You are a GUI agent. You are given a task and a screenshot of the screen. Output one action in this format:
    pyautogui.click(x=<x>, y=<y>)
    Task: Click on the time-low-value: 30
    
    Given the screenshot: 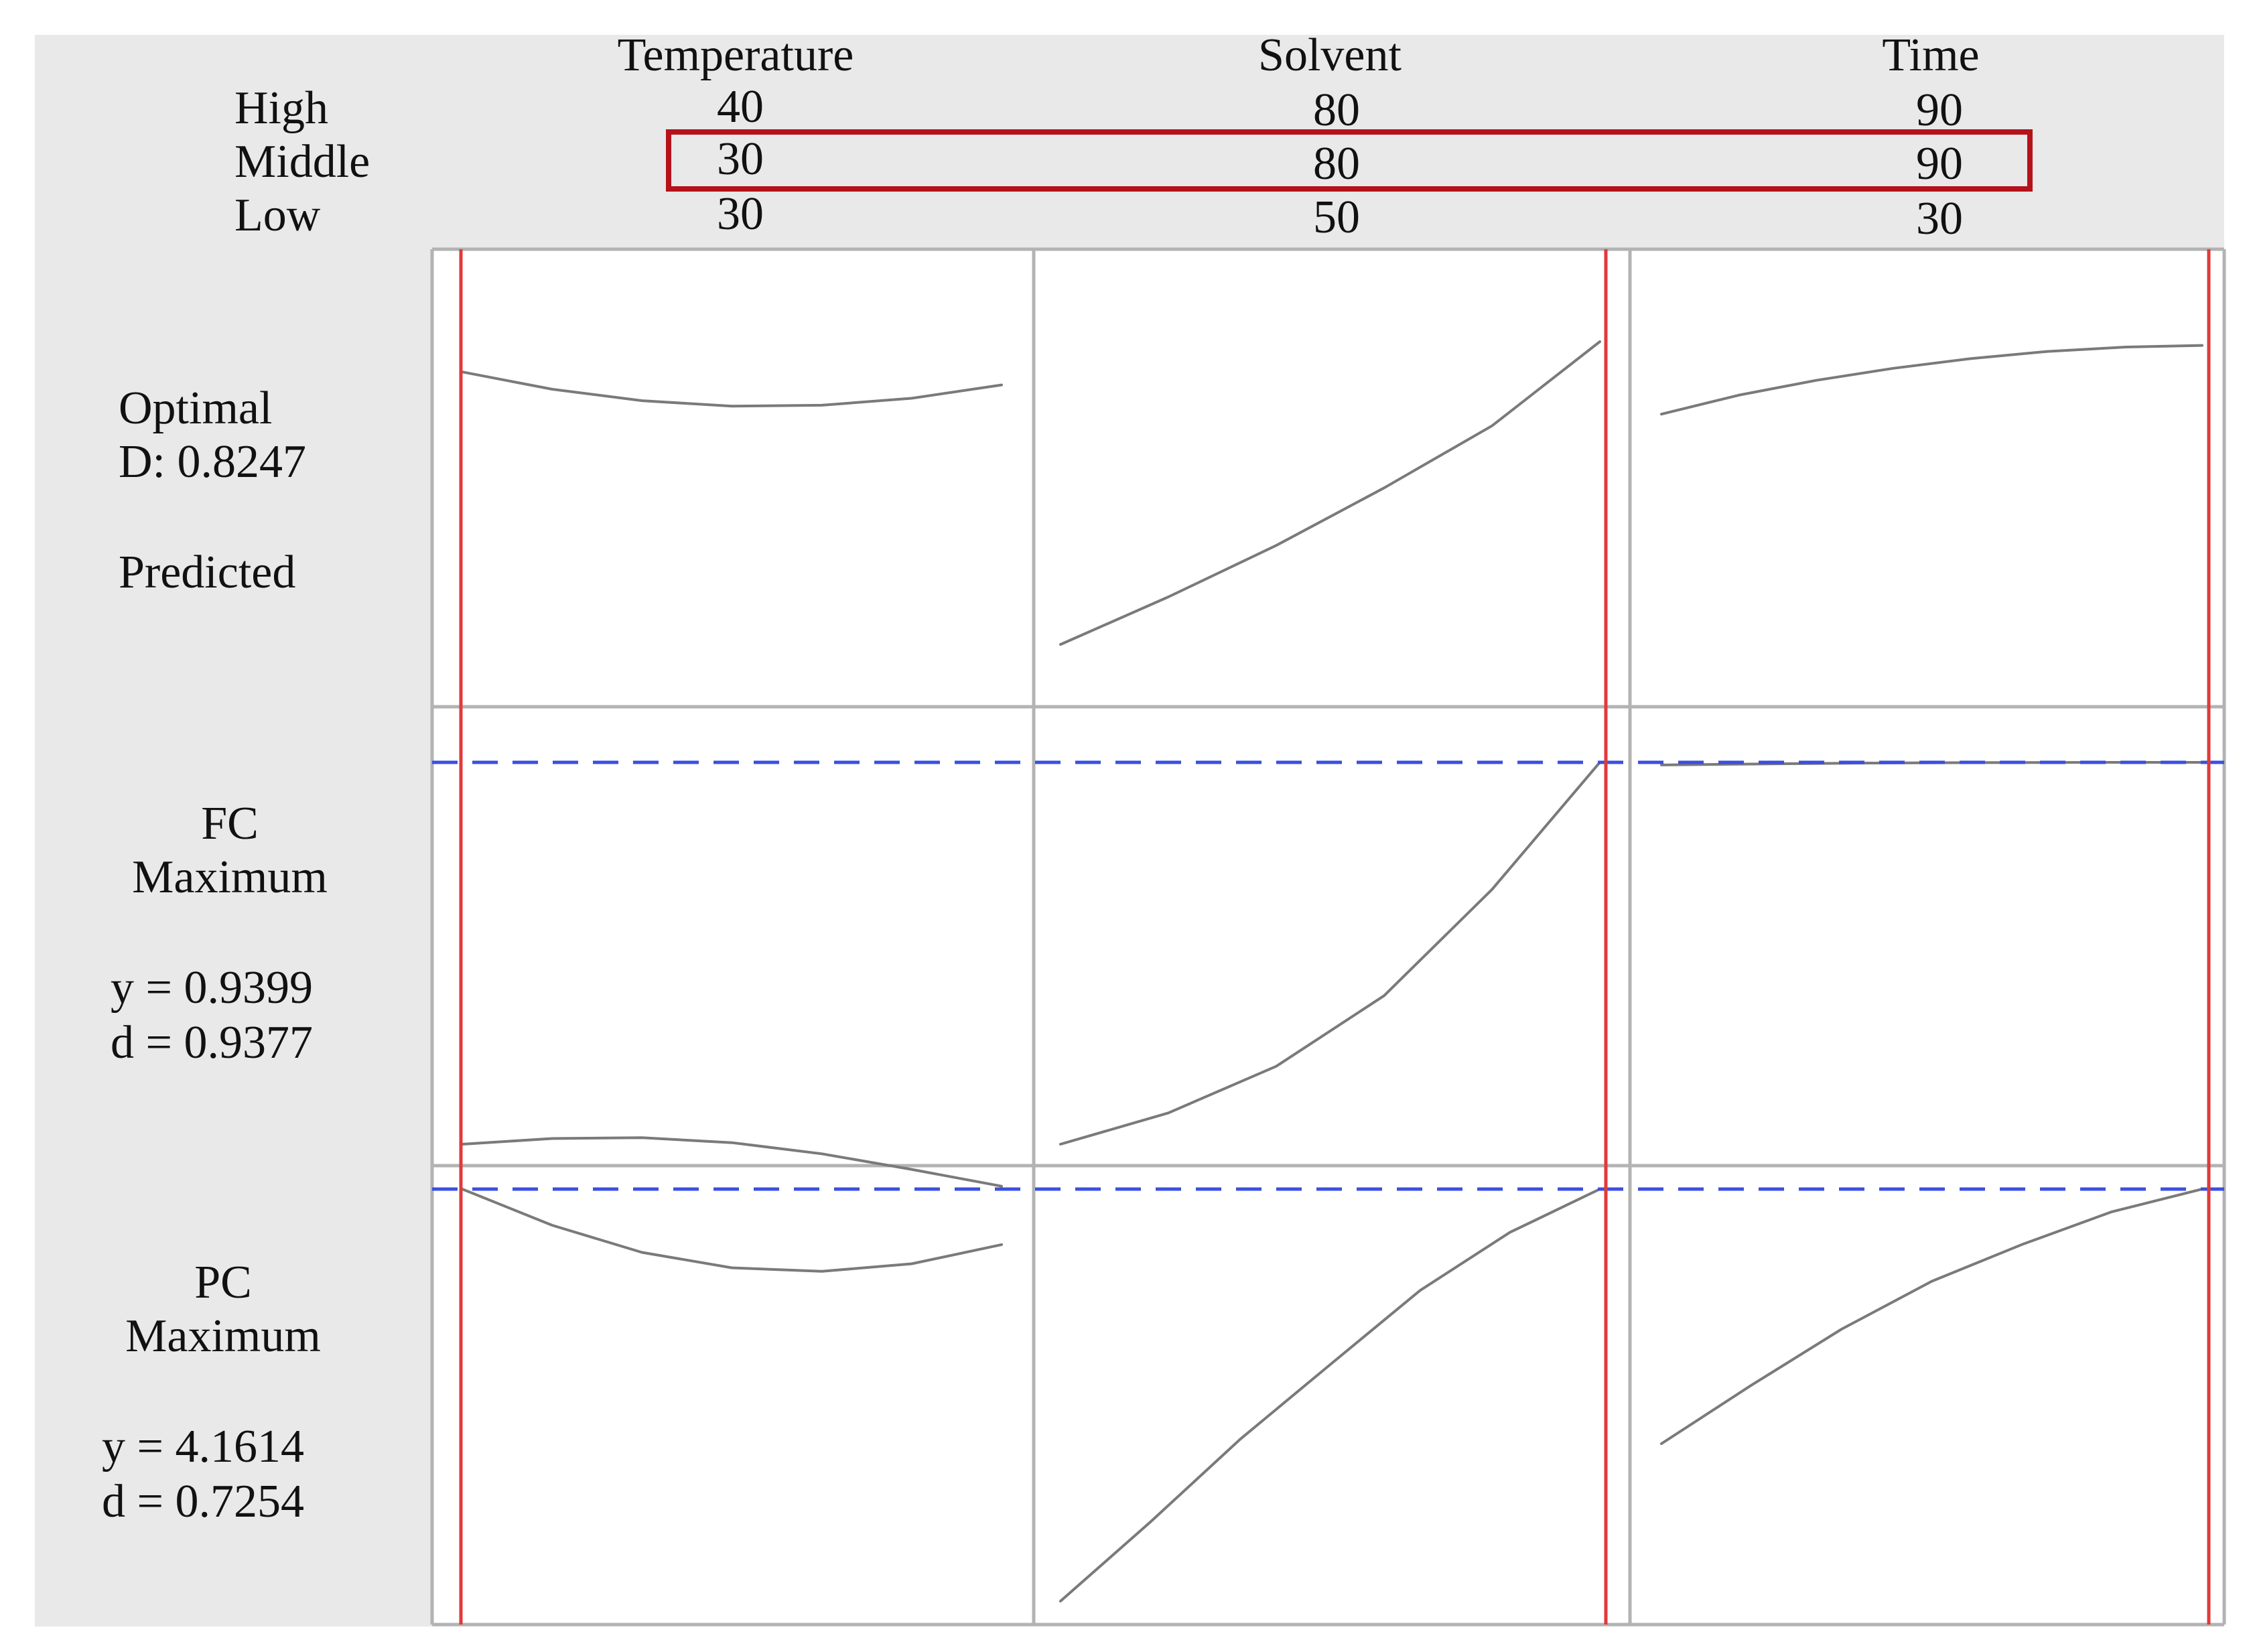 What is the action you would take?
    pyautogui.click(x=1939, y=219)
    